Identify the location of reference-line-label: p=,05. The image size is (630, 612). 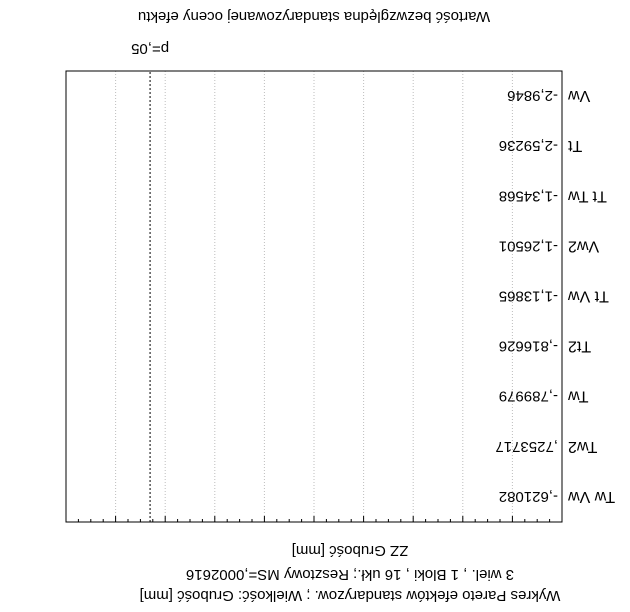
(150, 48).